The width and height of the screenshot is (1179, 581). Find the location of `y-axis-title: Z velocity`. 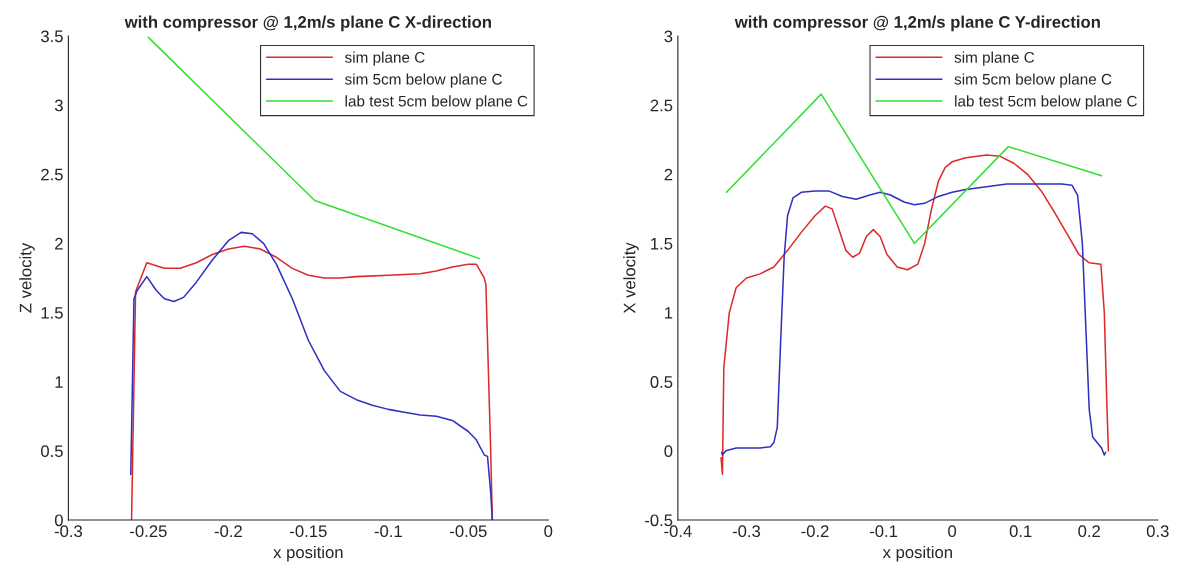

y-axis-title: Z velocity is located at coordinates (27, 277).